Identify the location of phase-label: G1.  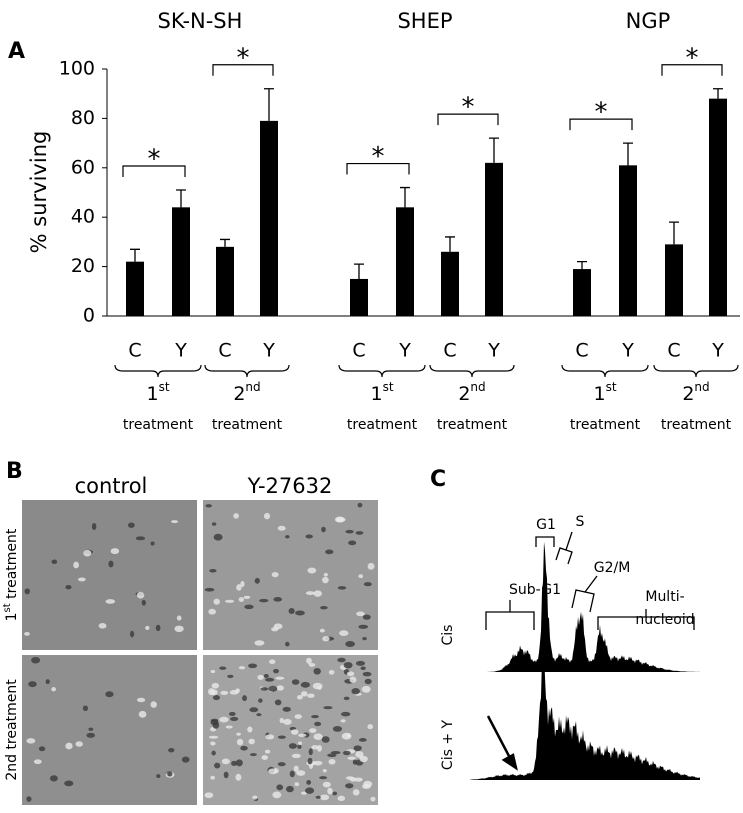
(546, 525).